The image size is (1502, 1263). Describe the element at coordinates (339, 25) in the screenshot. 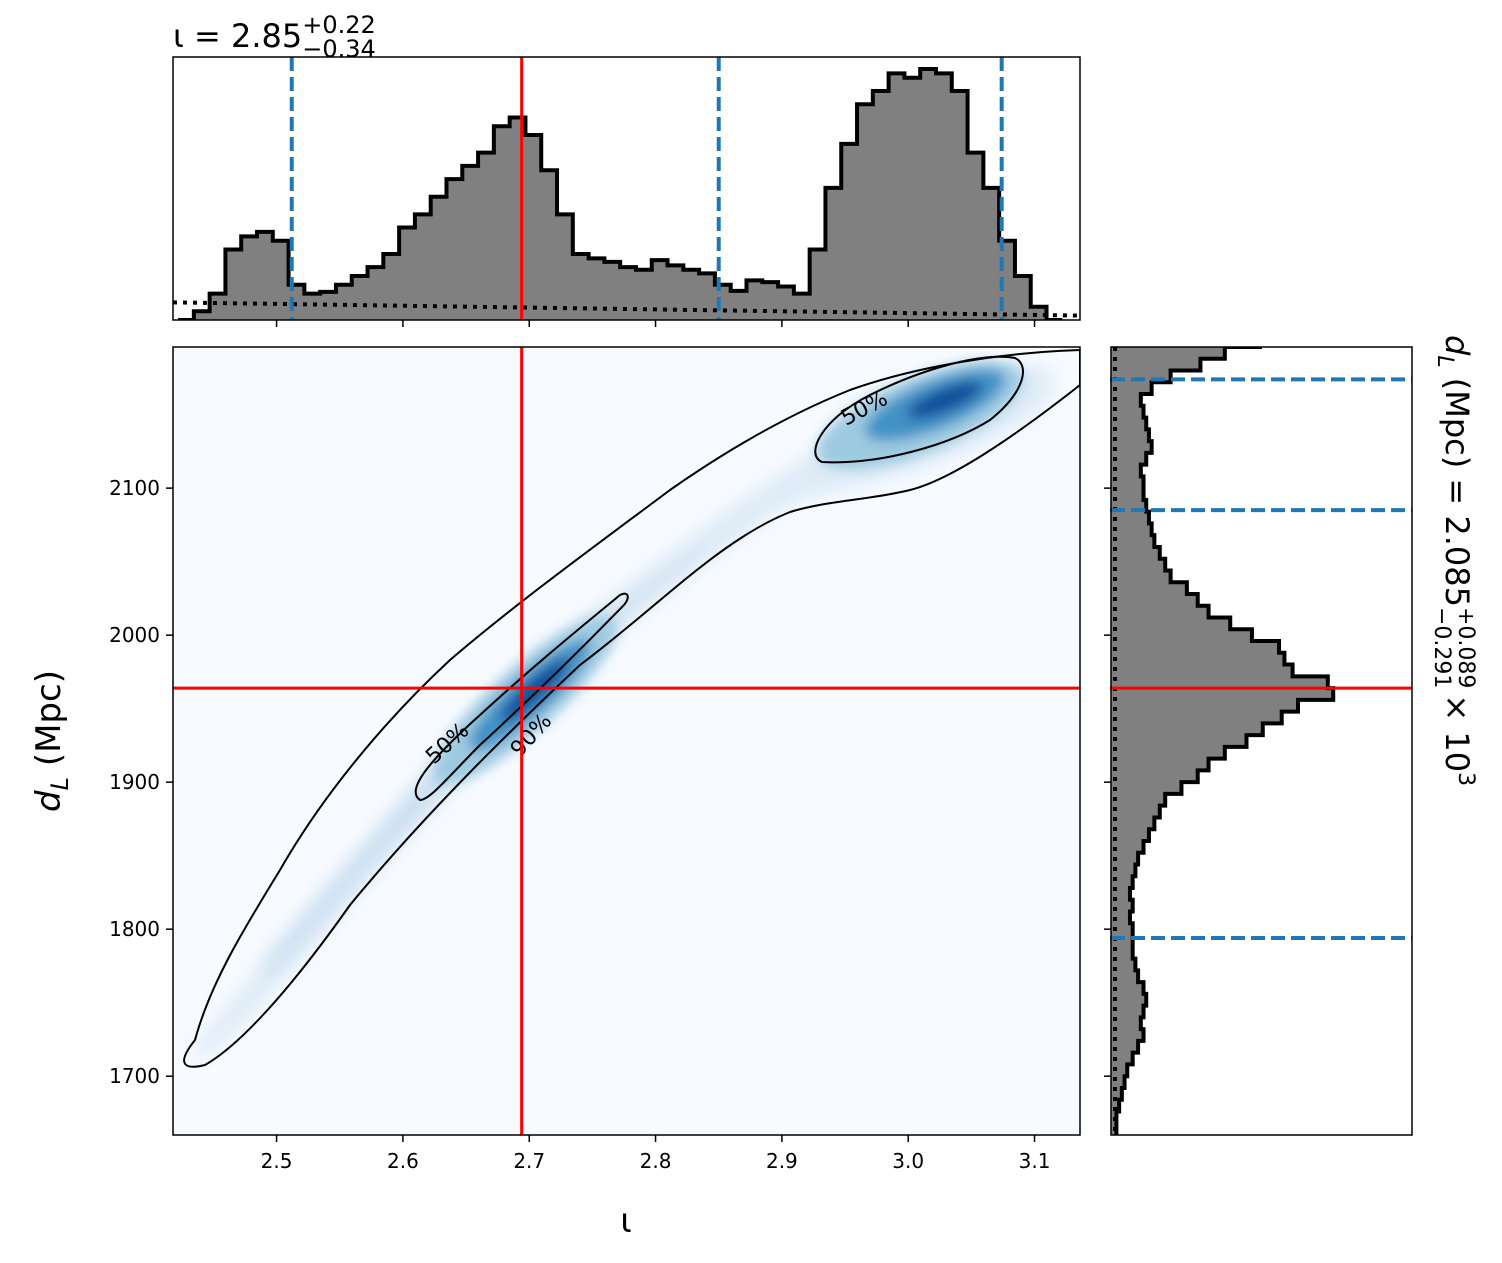

I see `top-title-plus: +0.22` at that location.